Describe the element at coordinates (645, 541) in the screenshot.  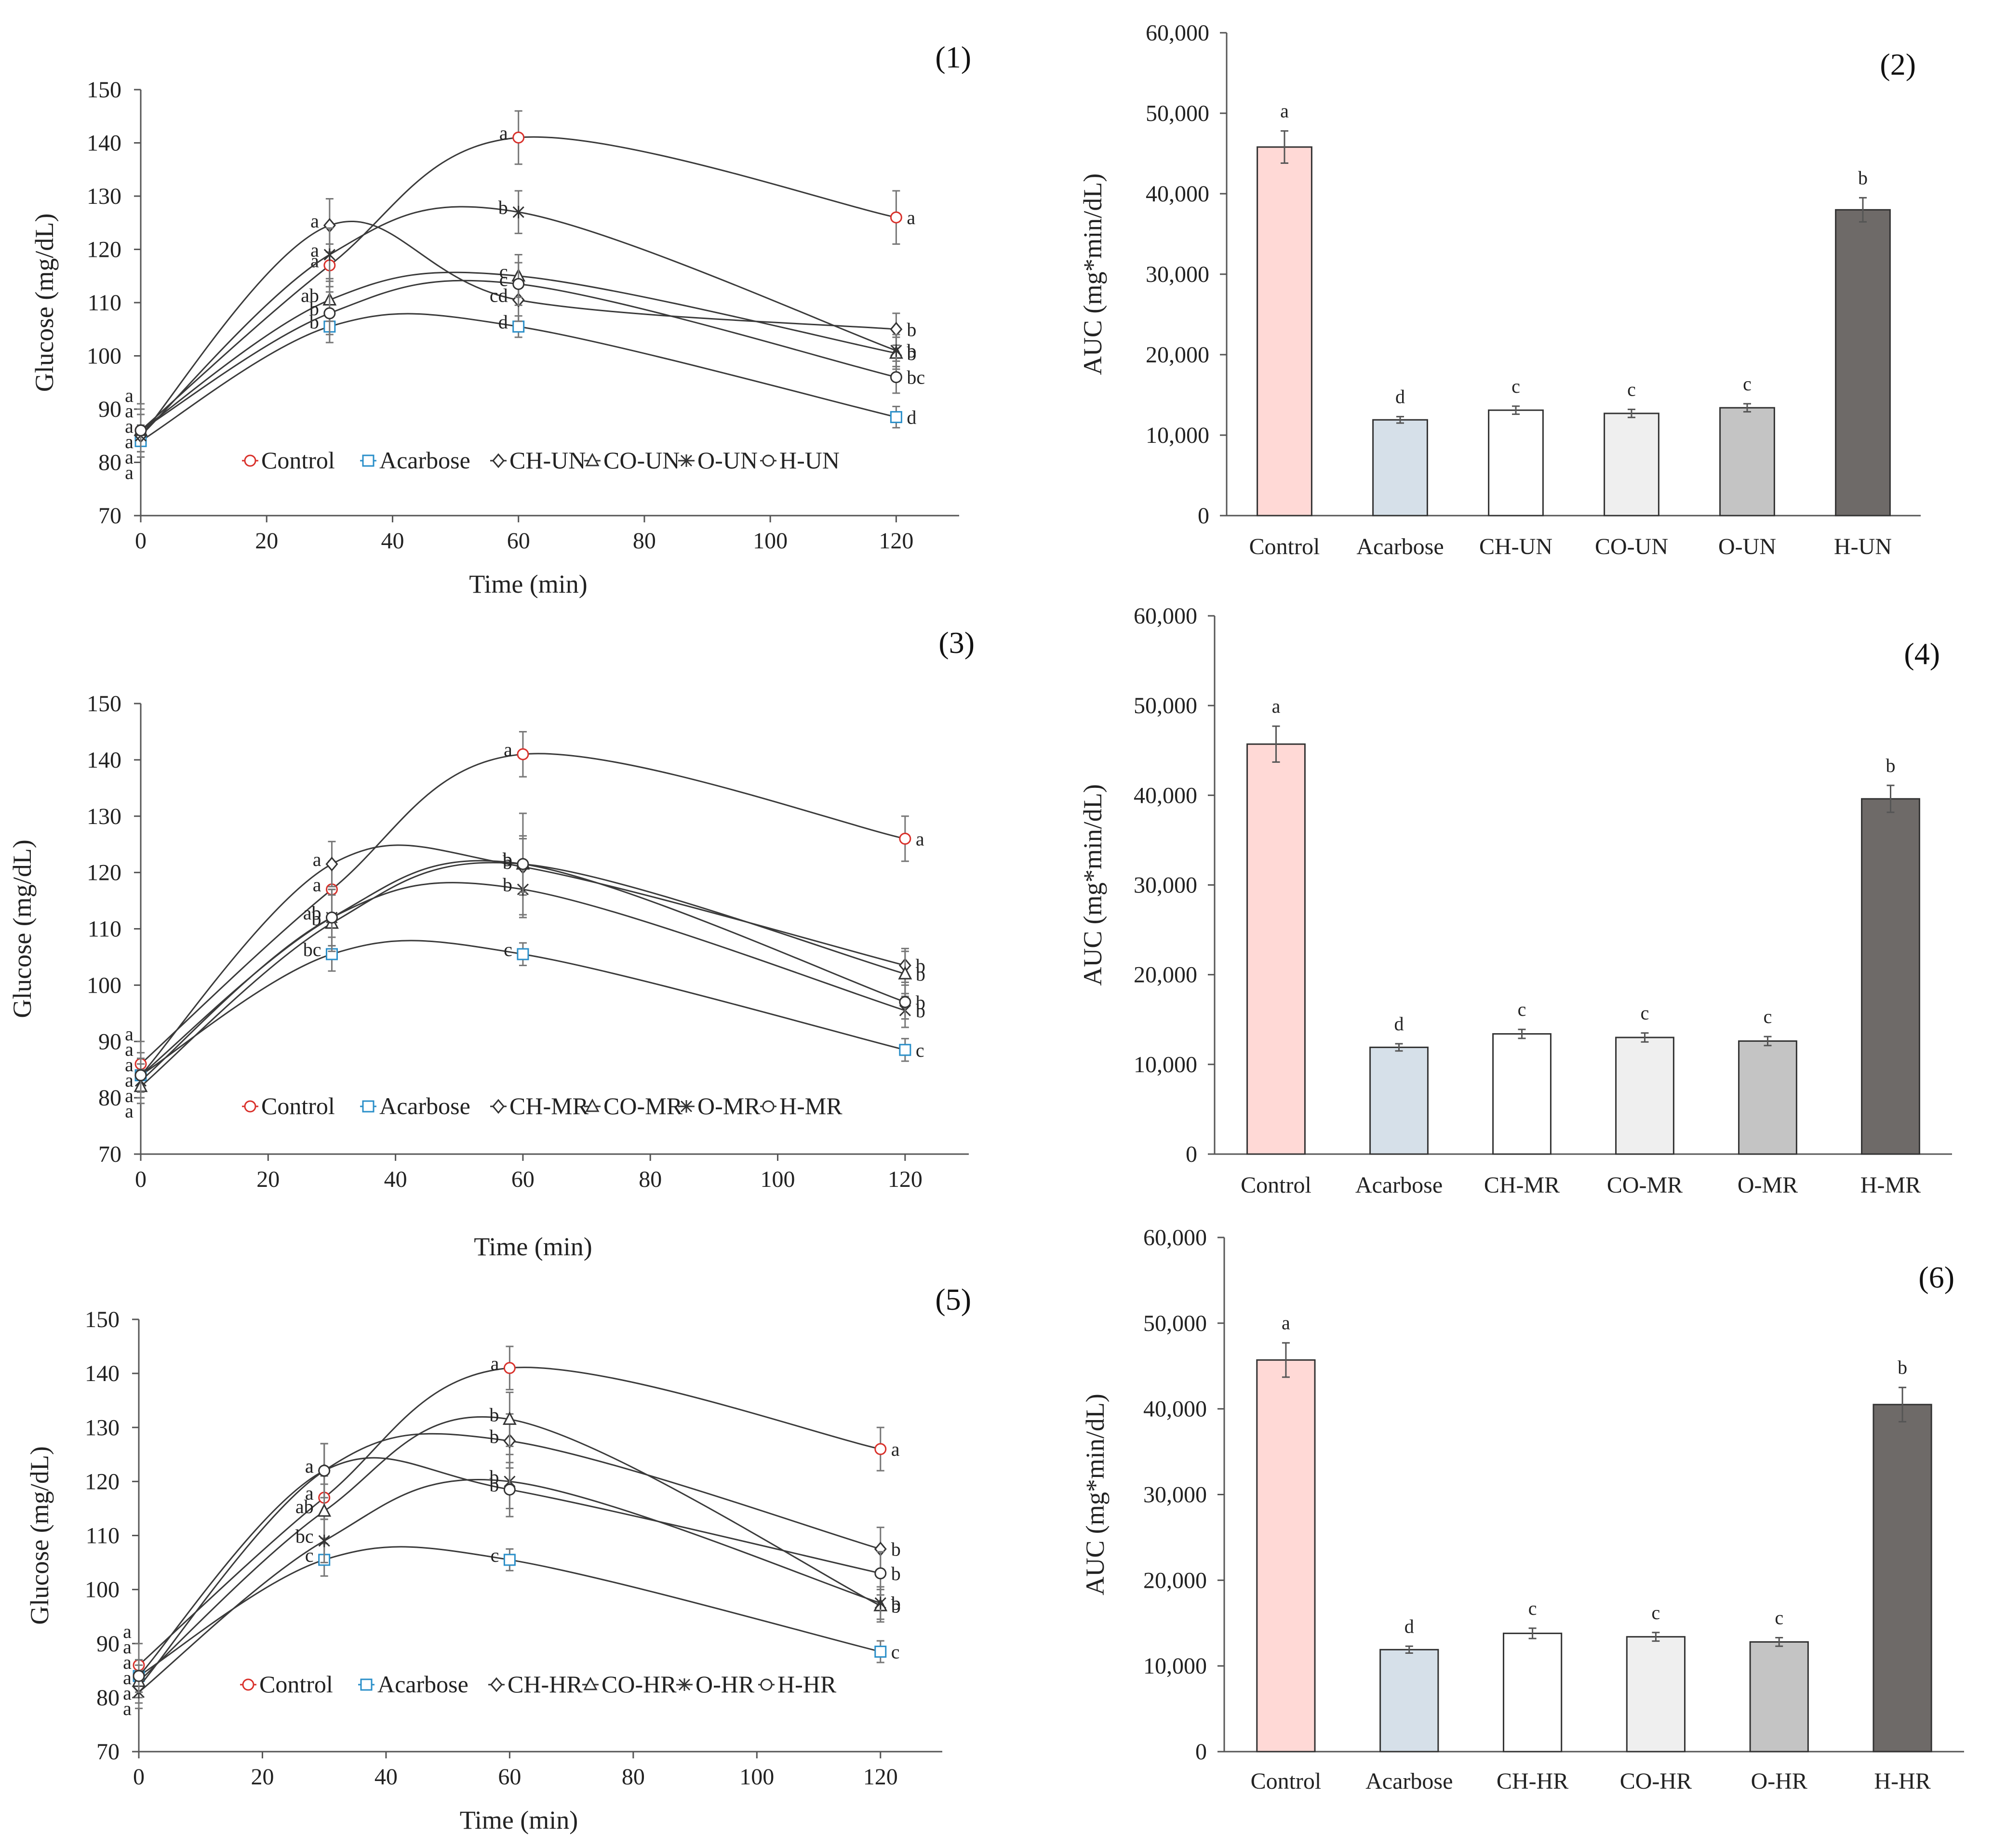
I see `x-tick-label: 80` at that location.